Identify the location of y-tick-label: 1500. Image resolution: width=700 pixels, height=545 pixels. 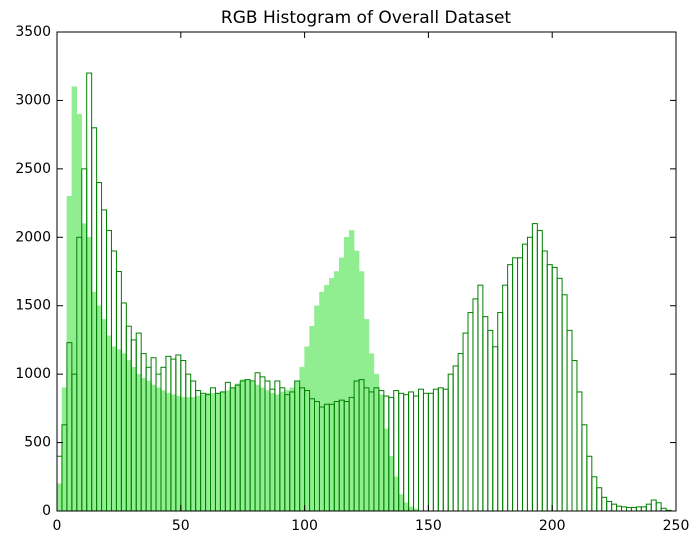
(33, 306).